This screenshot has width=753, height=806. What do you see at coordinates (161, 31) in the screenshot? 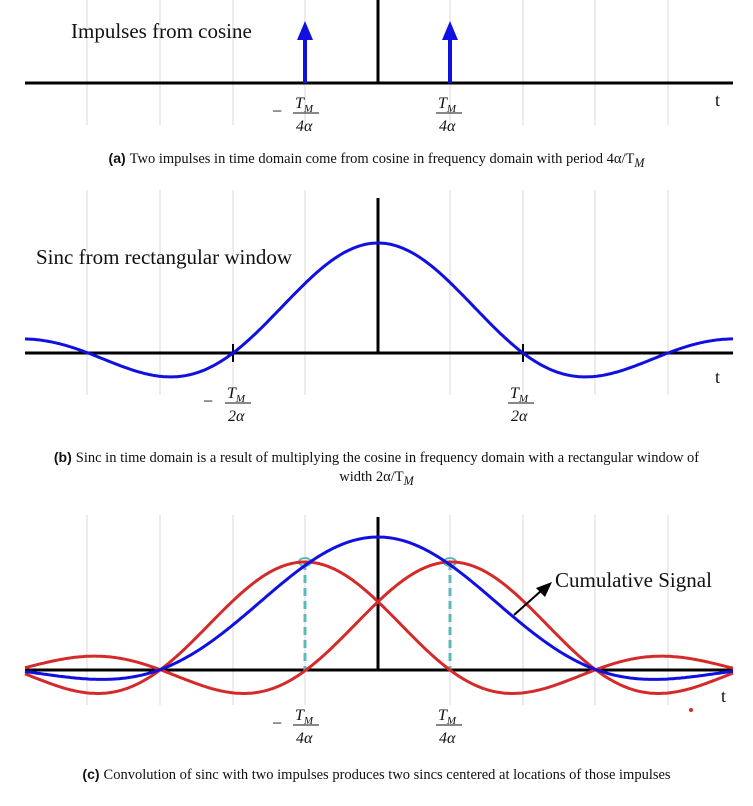
I see `panel-a-label: Impulses from cosine` at bounding box center [161, 31].